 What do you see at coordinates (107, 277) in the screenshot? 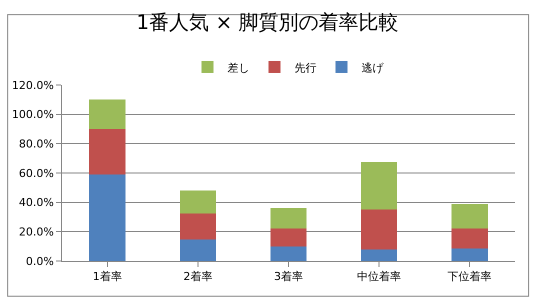
I see `x-tick-label: 1着率` at bounding box center [107, 277].